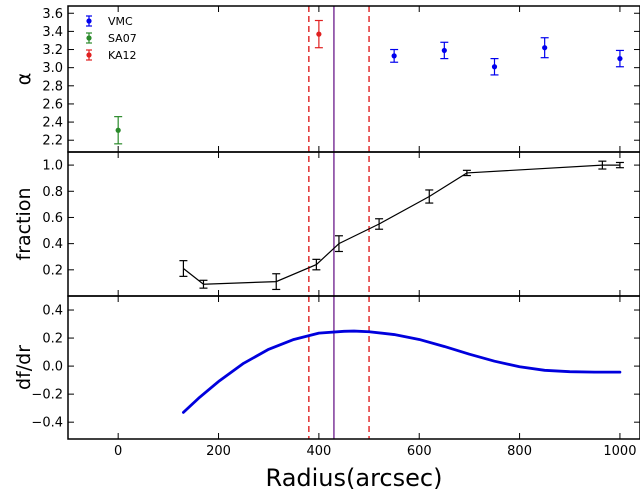 This screenshot has height=493, width=640. Describe the element at coordinates (47, 423) in the screenshot. I see `y-tick-label: −0.4` at that location.